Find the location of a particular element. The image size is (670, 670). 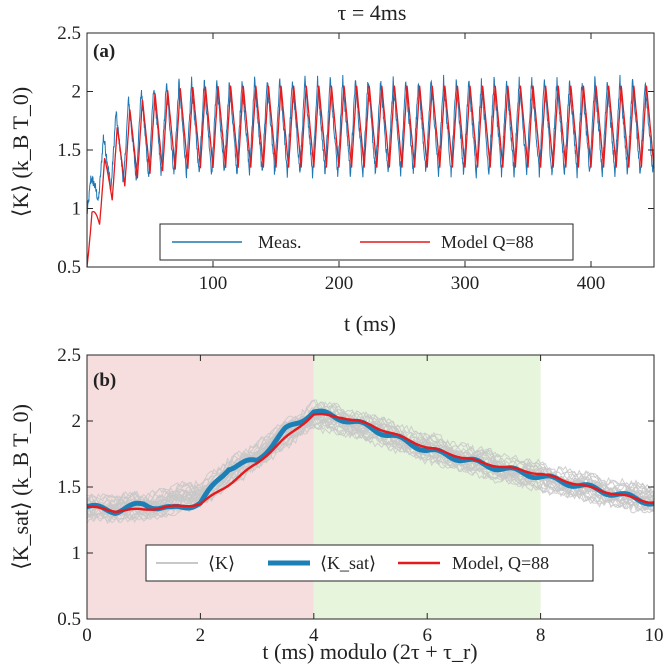

panel-a-y-tick-label: 2.5 is located at coordinates (69, 33).